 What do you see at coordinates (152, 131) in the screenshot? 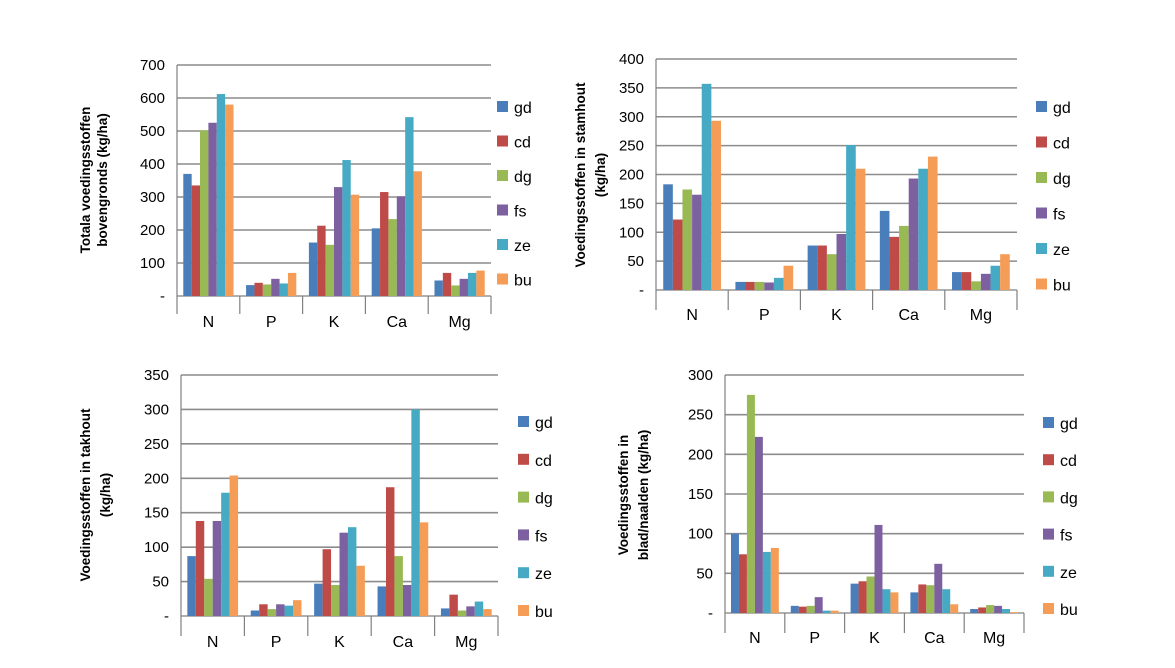
I see `y-tick-label: 500` at bounding box center [152, 131].